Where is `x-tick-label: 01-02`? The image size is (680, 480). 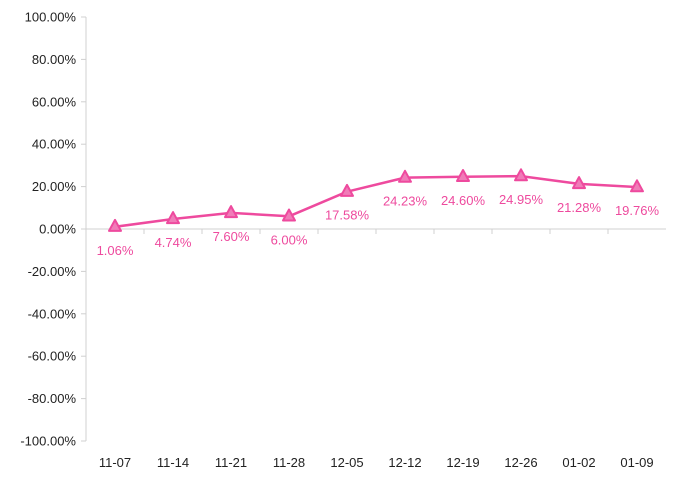
x-tick-label: 01-02 is located at coordinates (578, 462).